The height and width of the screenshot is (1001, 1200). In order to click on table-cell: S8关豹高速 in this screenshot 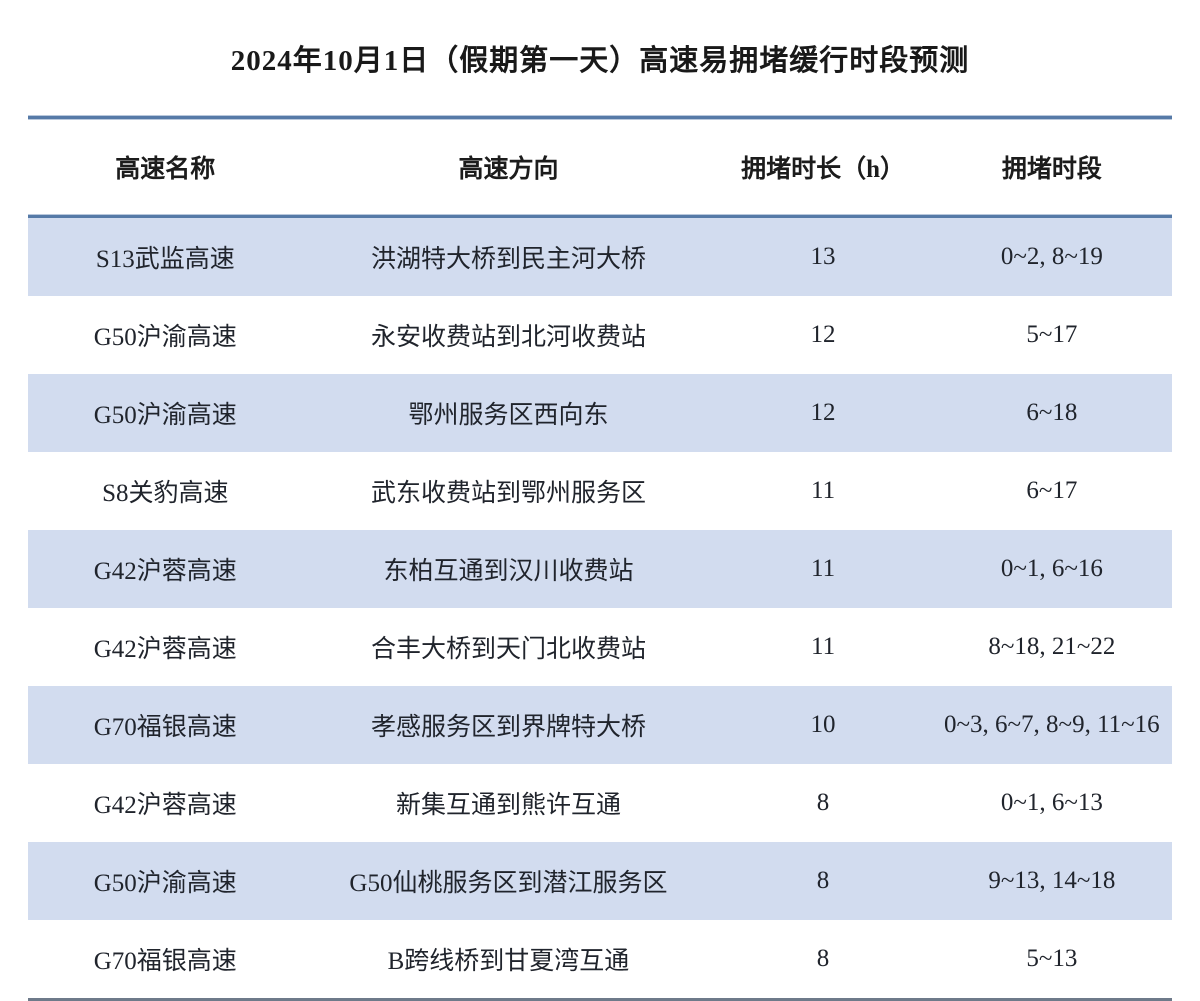, I will do `click(165, 493)`.